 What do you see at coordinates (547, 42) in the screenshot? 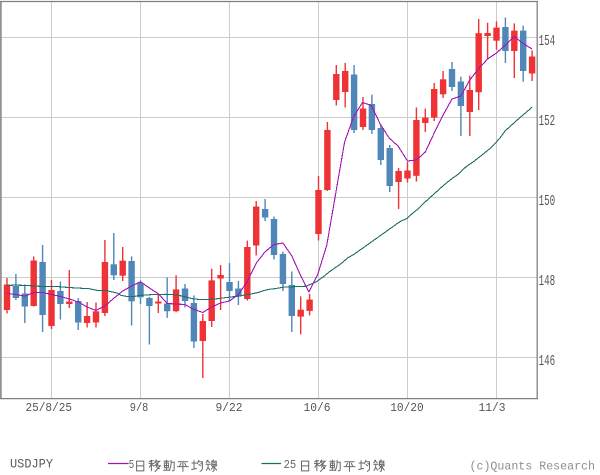
I see `svg-text: 154` at bounding box center [547, 42].